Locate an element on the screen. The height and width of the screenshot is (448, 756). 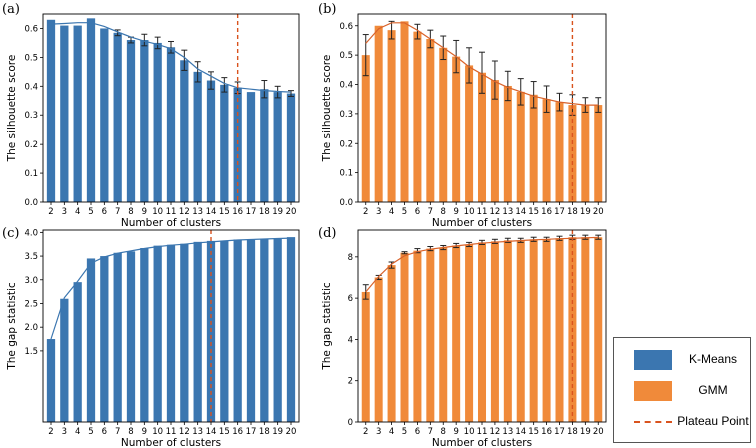
y-tick-label: 3.5 is located at coordinates (31, 257).